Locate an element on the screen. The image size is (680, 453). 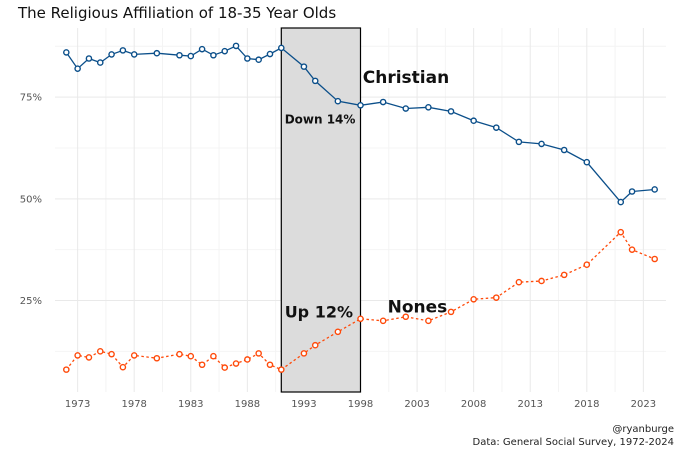
annotation-up-12: Up 12% is located at coordinates (319, 312).